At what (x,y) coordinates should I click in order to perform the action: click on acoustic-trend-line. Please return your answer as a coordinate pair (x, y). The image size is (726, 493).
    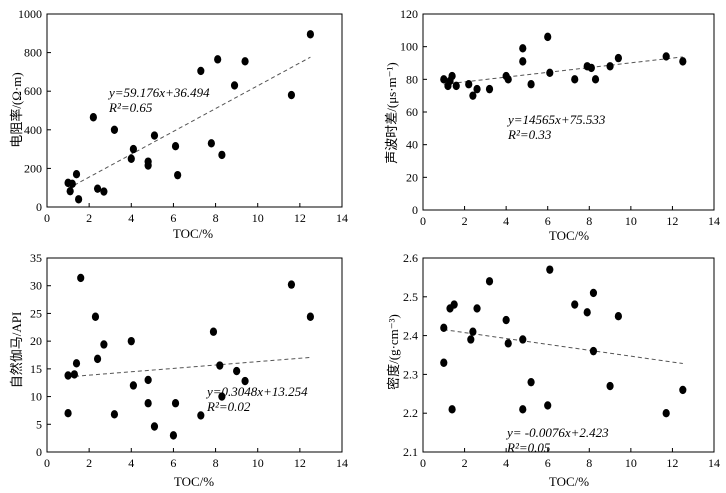
    Looking at the image, I should click on (563, 70).